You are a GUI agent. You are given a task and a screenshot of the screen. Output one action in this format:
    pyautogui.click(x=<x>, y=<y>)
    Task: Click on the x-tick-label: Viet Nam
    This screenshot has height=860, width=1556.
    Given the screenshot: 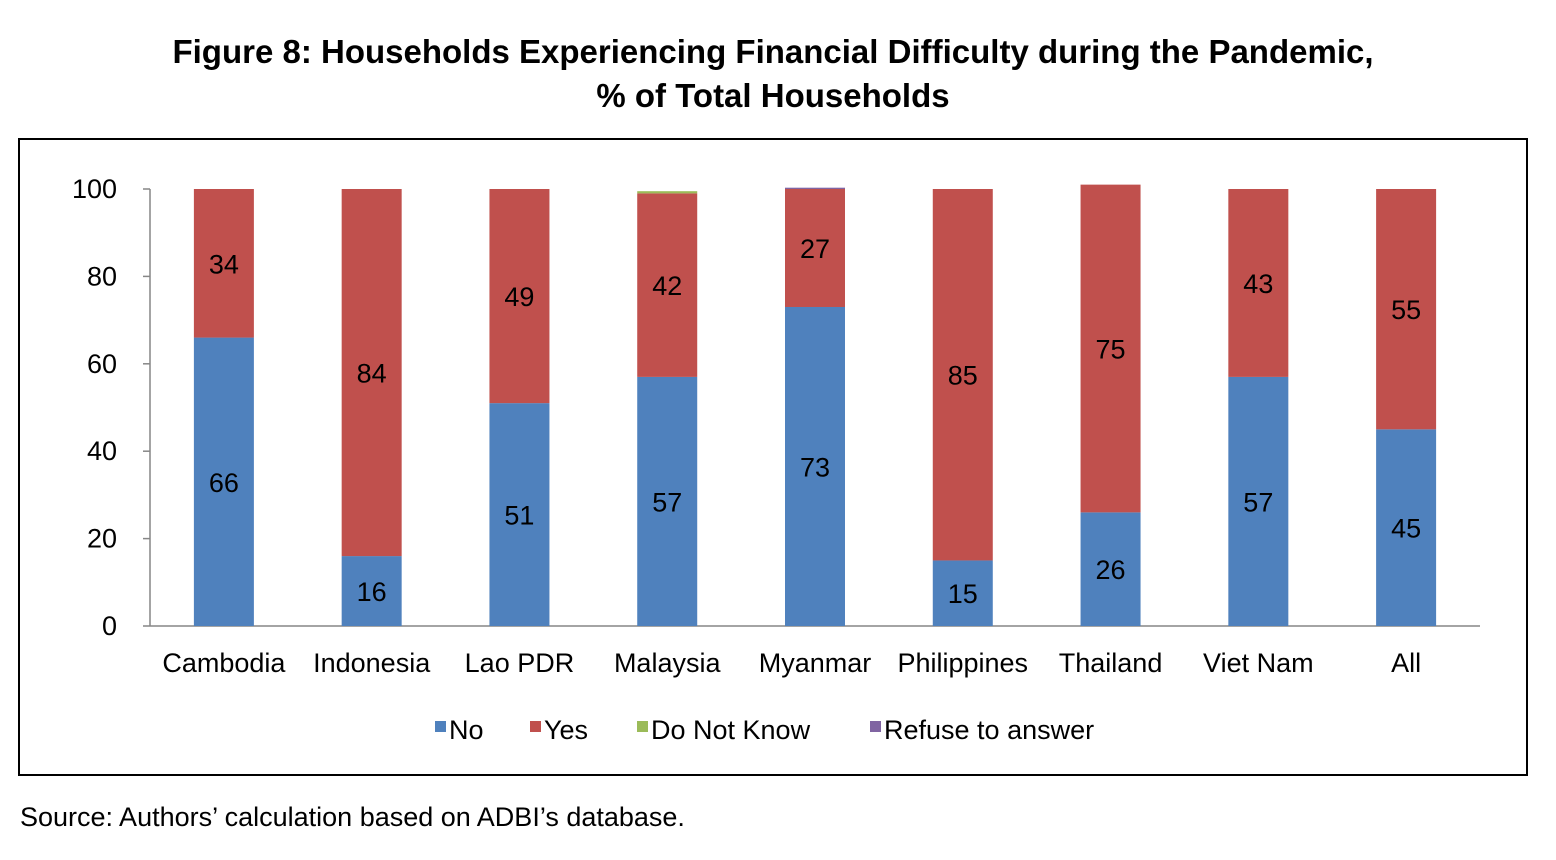 What is the action you would take?
    pyautogui.click(x=1258, y=663)
    